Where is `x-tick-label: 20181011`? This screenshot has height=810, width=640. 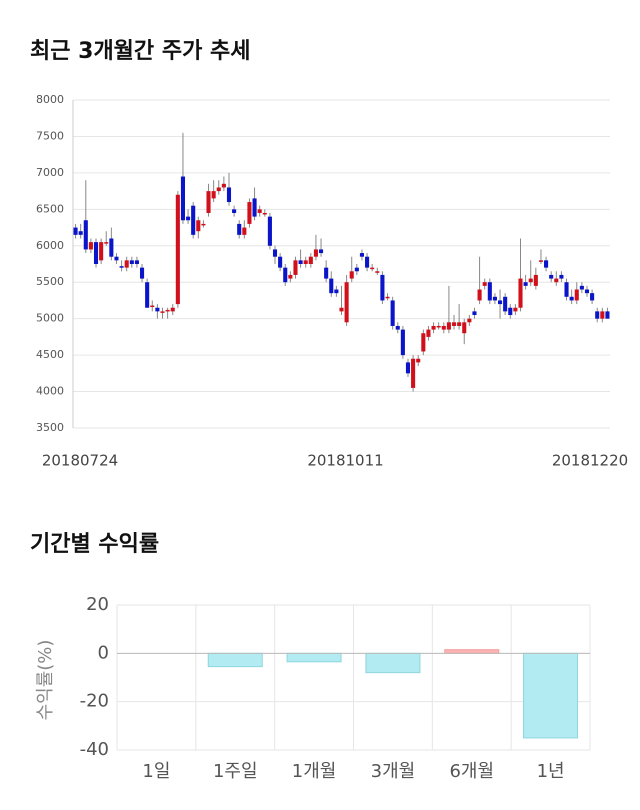 x-tick-label: 20181011 is located at coordinates (345, 461).